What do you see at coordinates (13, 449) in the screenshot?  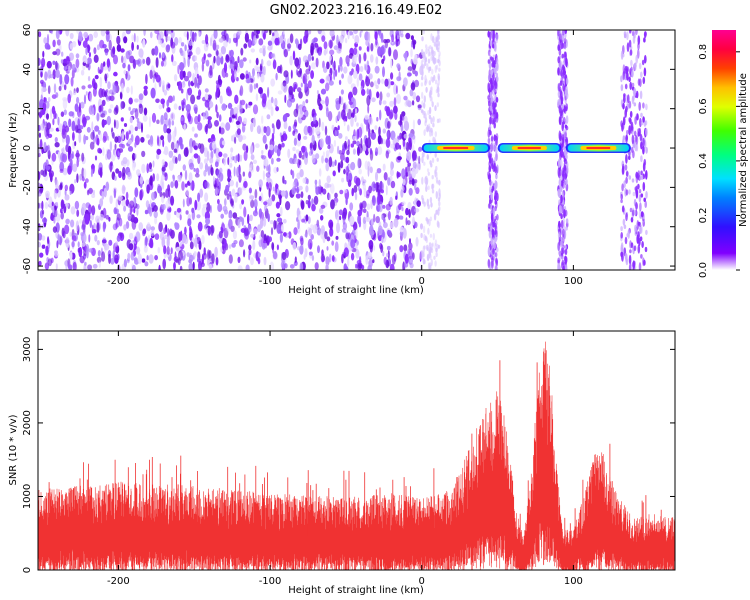 I see `snr-ylabel: SNR (10 * v/v)` at bounding box center [13, 449].